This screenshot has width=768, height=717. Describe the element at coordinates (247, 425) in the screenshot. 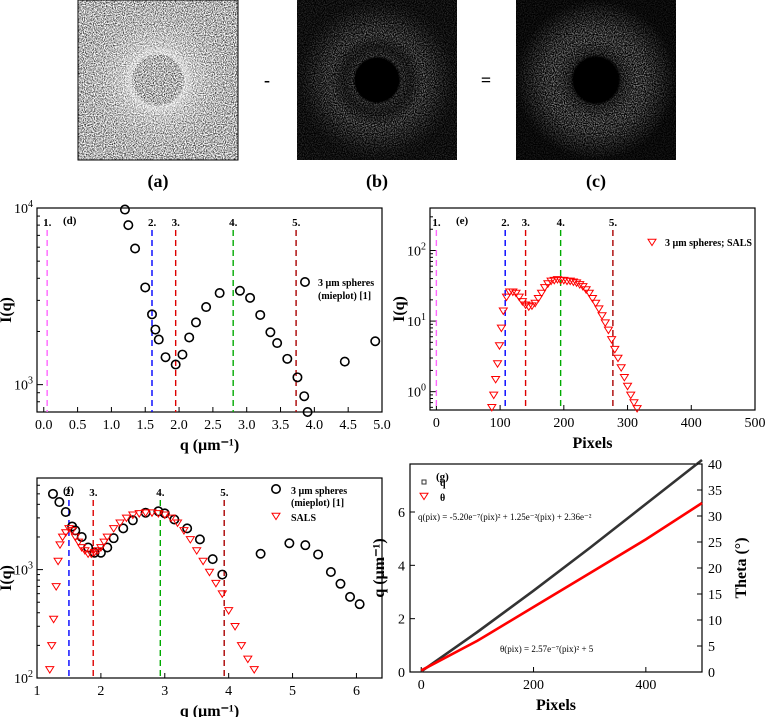

I see `x-tick-label: 3.0` at that location.